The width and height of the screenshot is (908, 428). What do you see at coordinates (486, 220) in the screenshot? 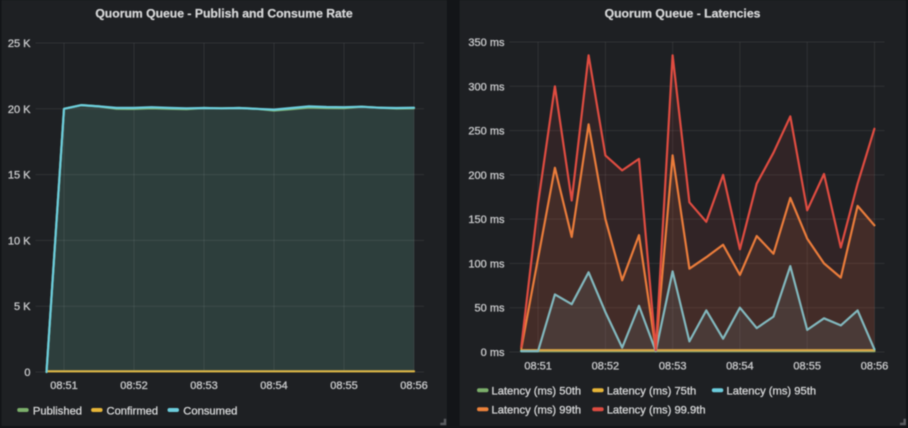
I see `svg-text: 150 ms` at bounding box center [486, 220].